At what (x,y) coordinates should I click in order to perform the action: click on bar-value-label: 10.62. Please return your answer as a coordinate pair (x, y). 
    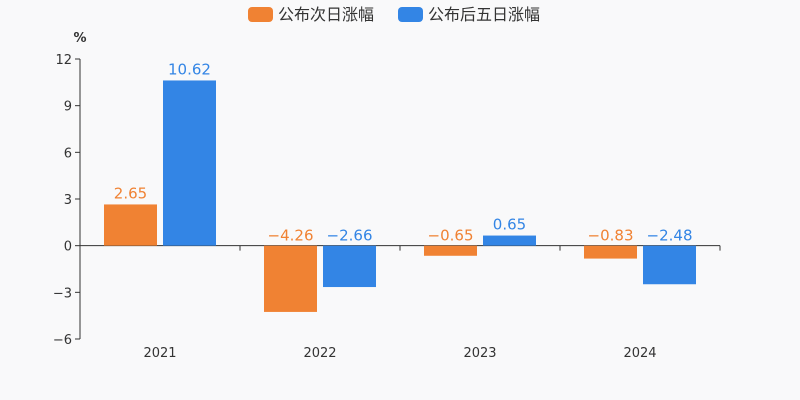
    Looking at the image, I should click on (189, 69).